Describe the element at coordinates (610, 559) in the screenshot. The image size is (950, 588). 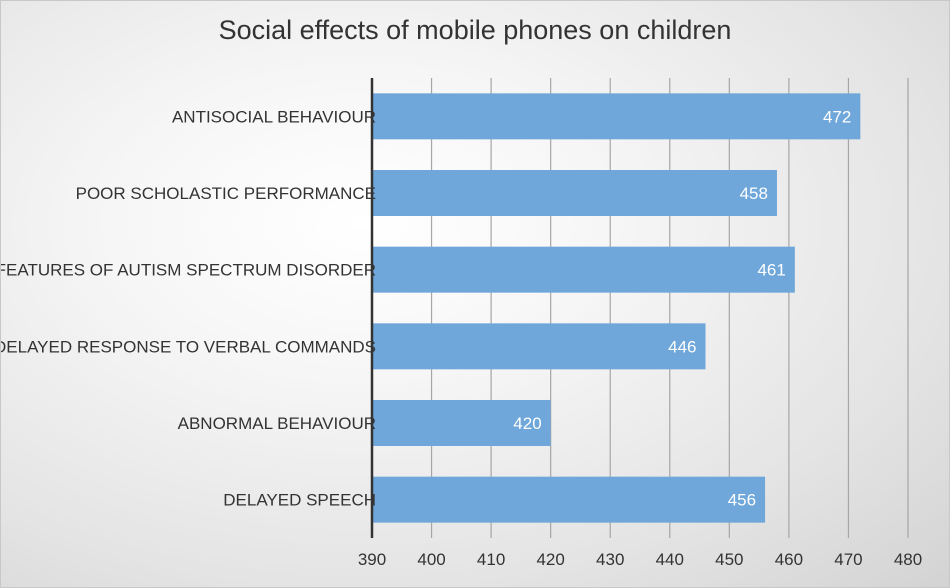
I see `x-tick-label: 430` at that location.